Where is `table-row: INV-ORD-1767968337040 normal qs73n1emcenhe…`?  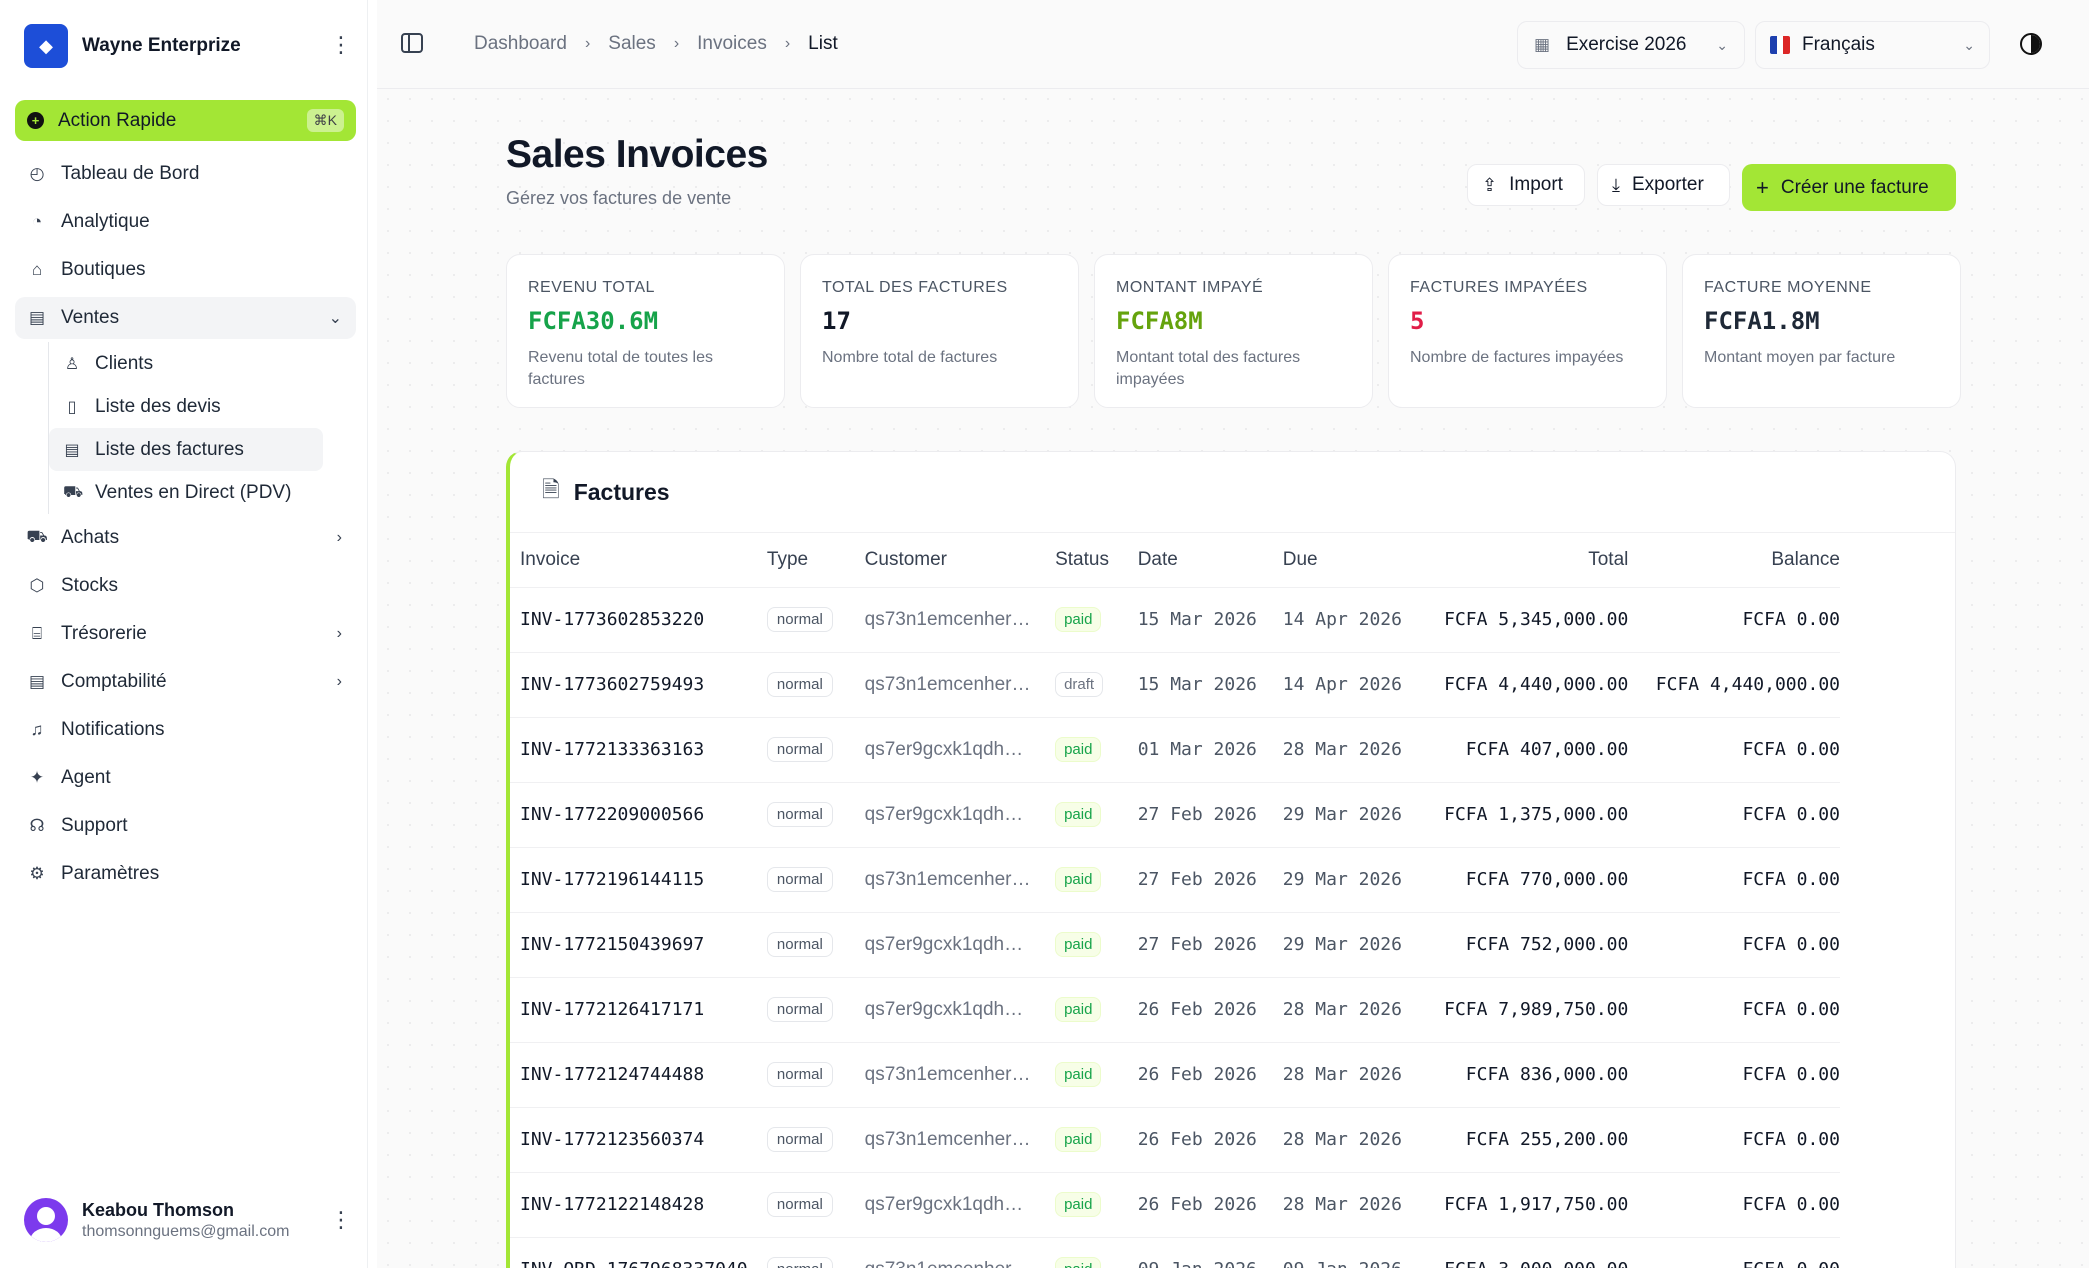
table-row: INV-ORD-1767968337040 normal qs73n1emcenhe… is located at coordinates (1175, 1252).